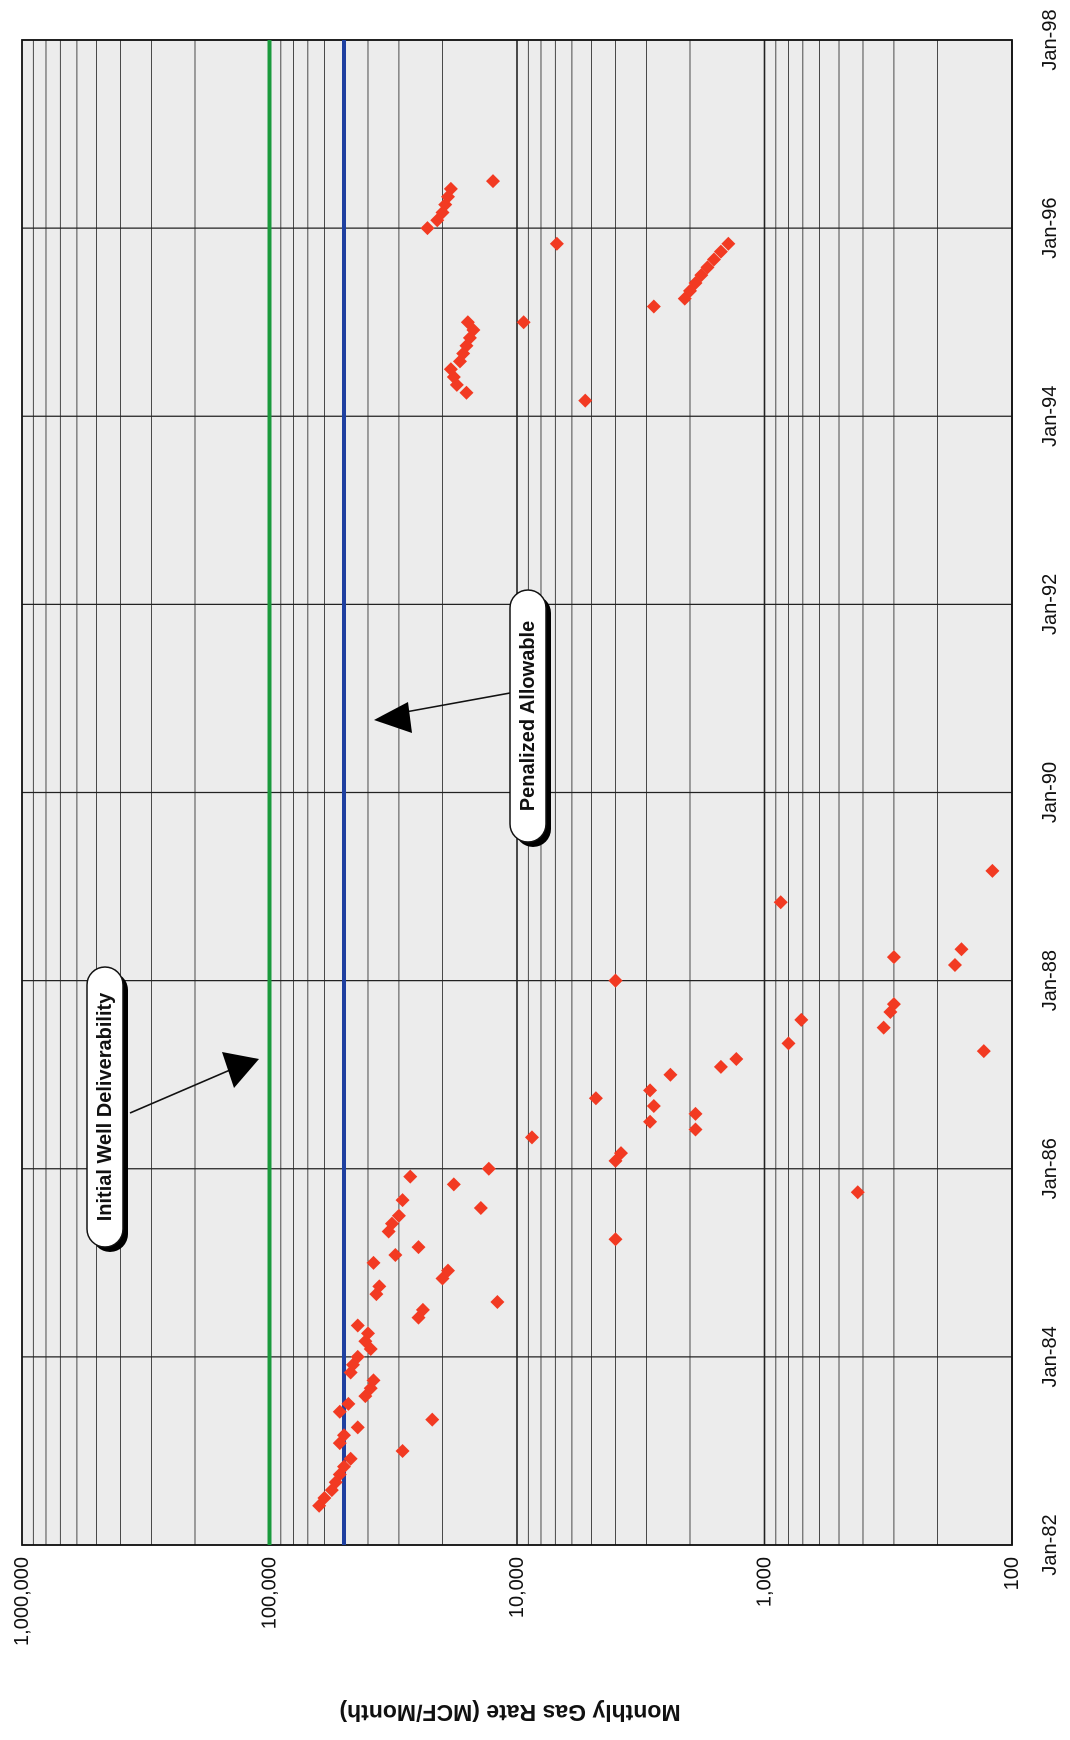 The height and width of the screenshot is (1740, 1070). Describe the element at coordinates (455, 703) in the screenshot. I see `callout-penalized-arrow-line` at that location.